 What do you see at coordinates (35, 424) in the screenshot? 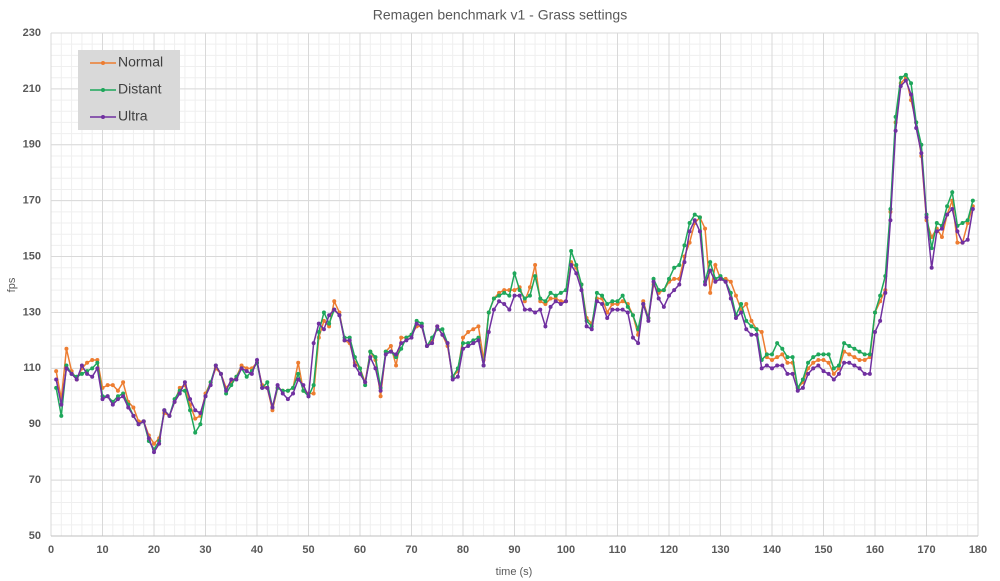
I see `y-tick-label: 90` at bounding box center [35, 424].